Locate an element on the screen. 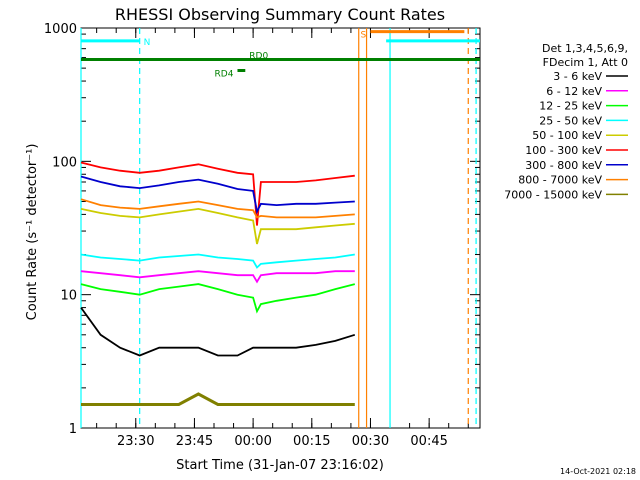 Image resolution: width=640 pixels, height=480 pixels. x-tick-label: 00:45 is located at coordinates (428, 441).